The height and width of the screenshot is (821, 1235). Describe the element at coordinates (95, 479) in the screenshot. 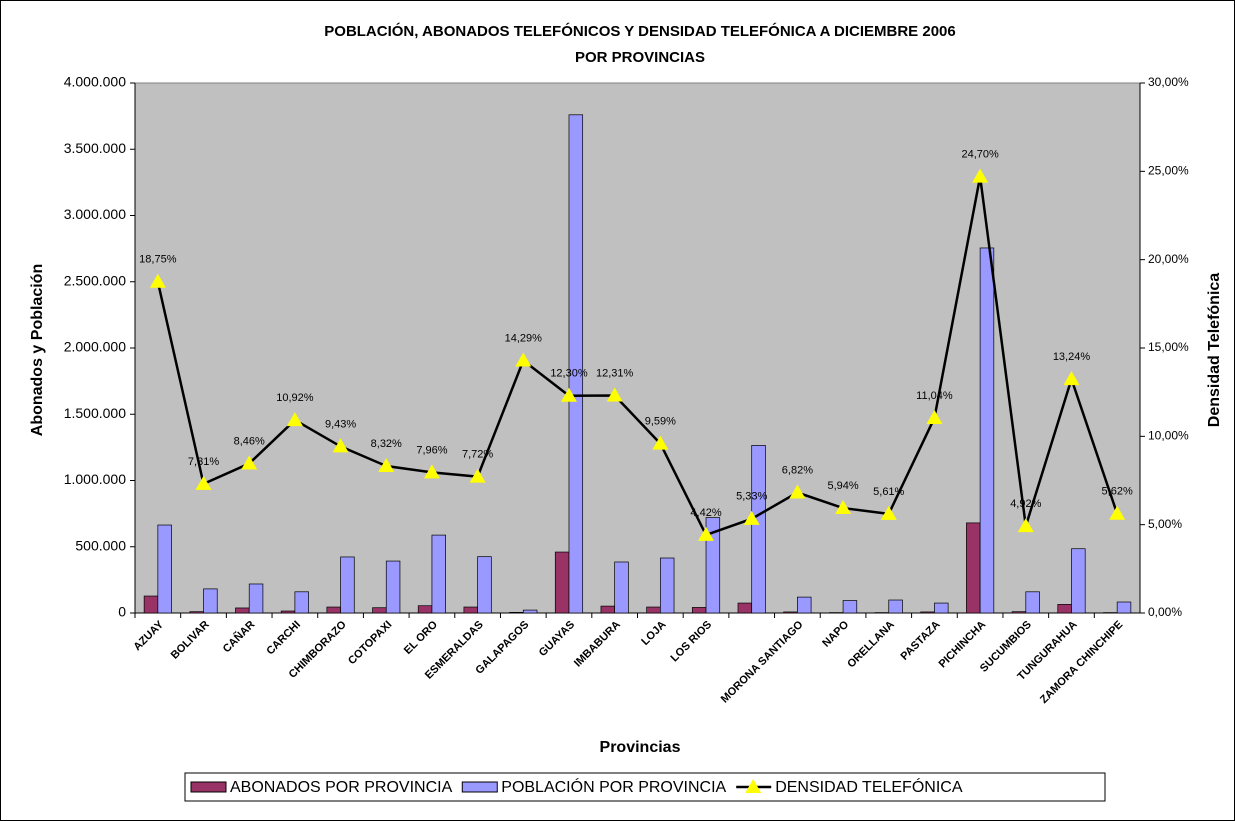

I see `y-tick-label: 1.000.000` at that location.